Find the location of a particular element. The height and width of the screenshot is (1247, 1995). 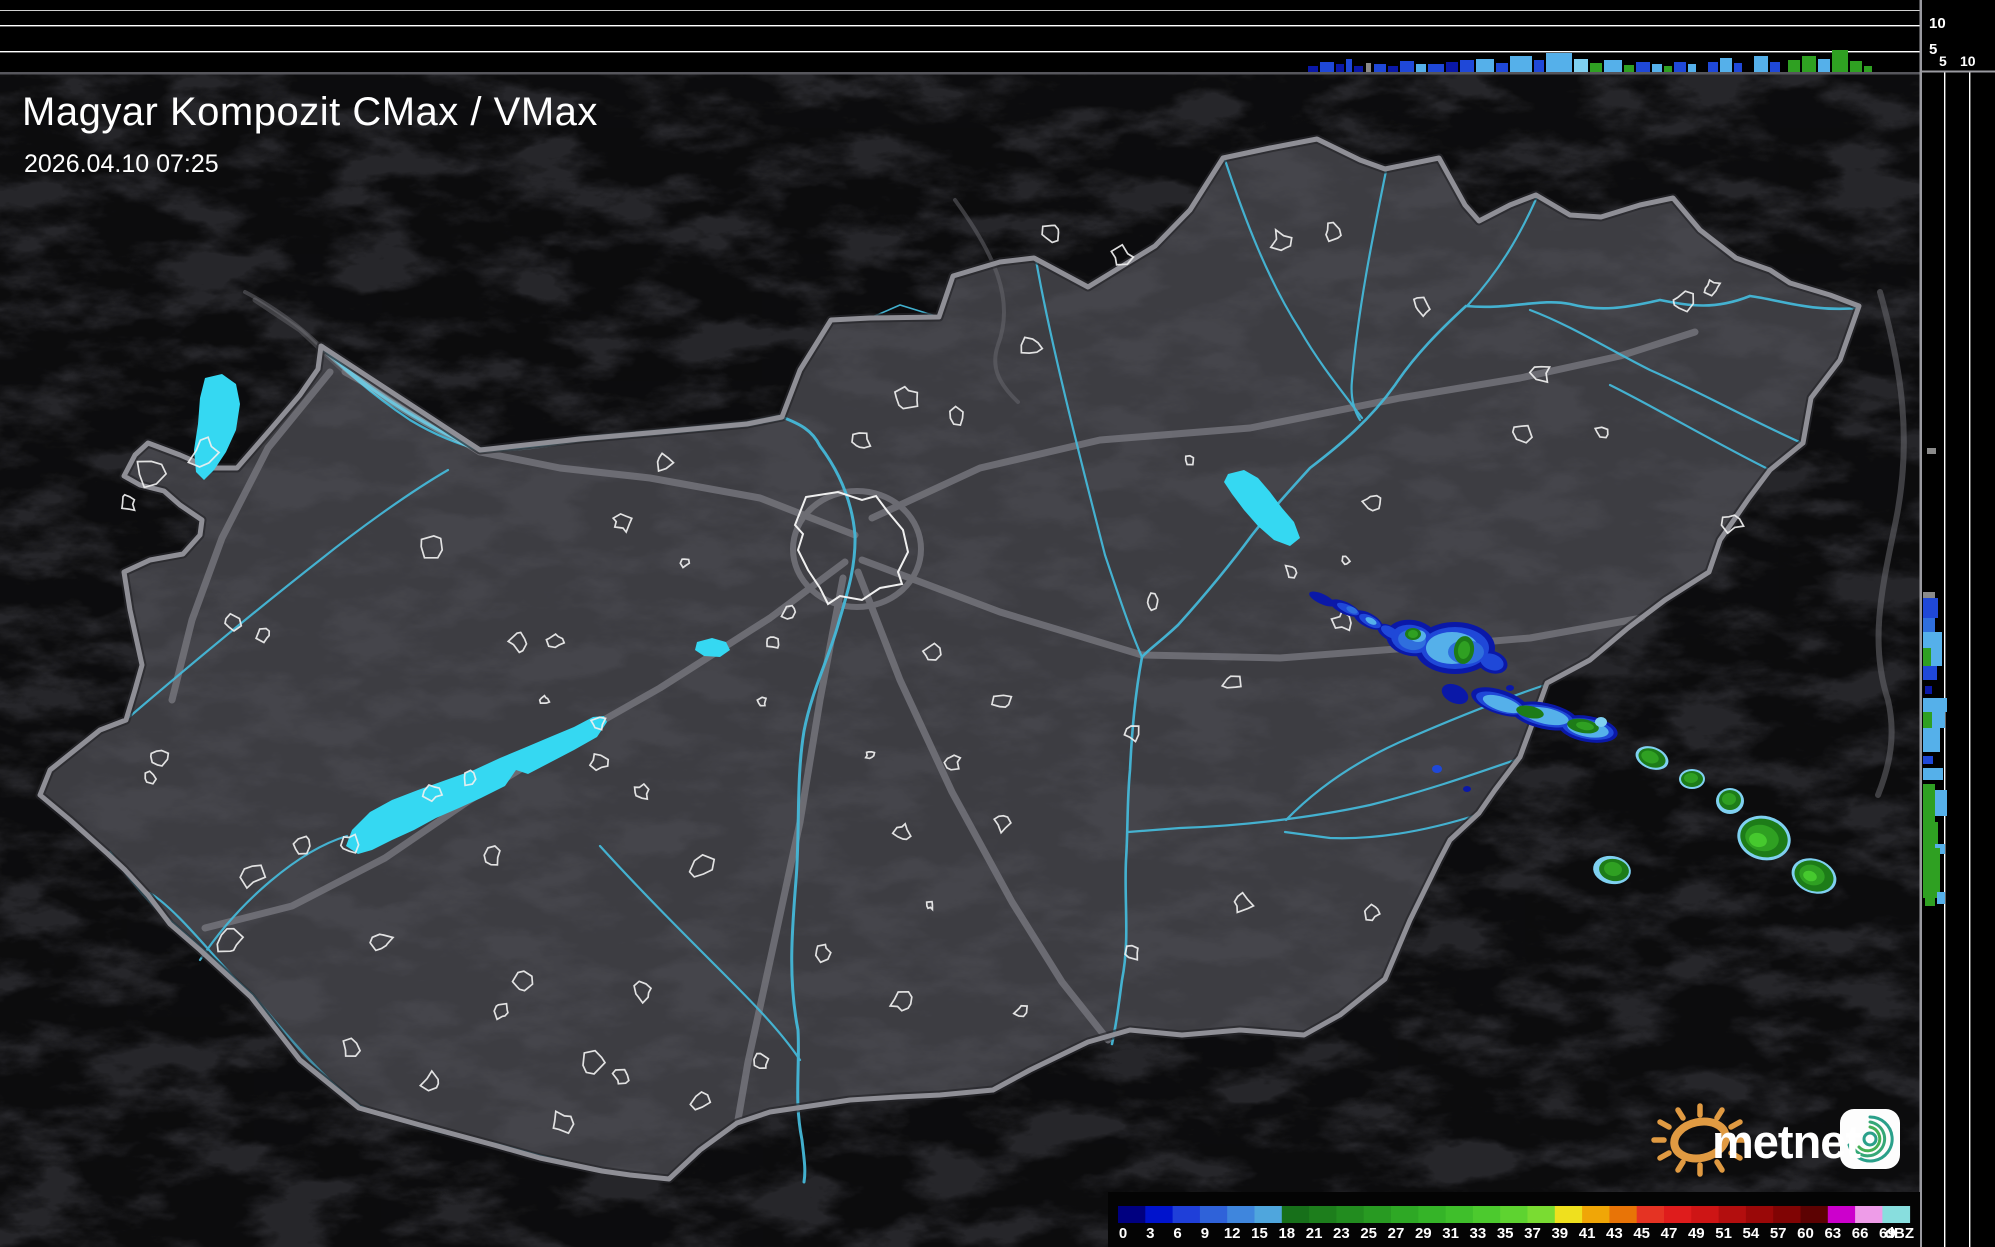

metnet-logo is located at coordinates (1775, 1140).